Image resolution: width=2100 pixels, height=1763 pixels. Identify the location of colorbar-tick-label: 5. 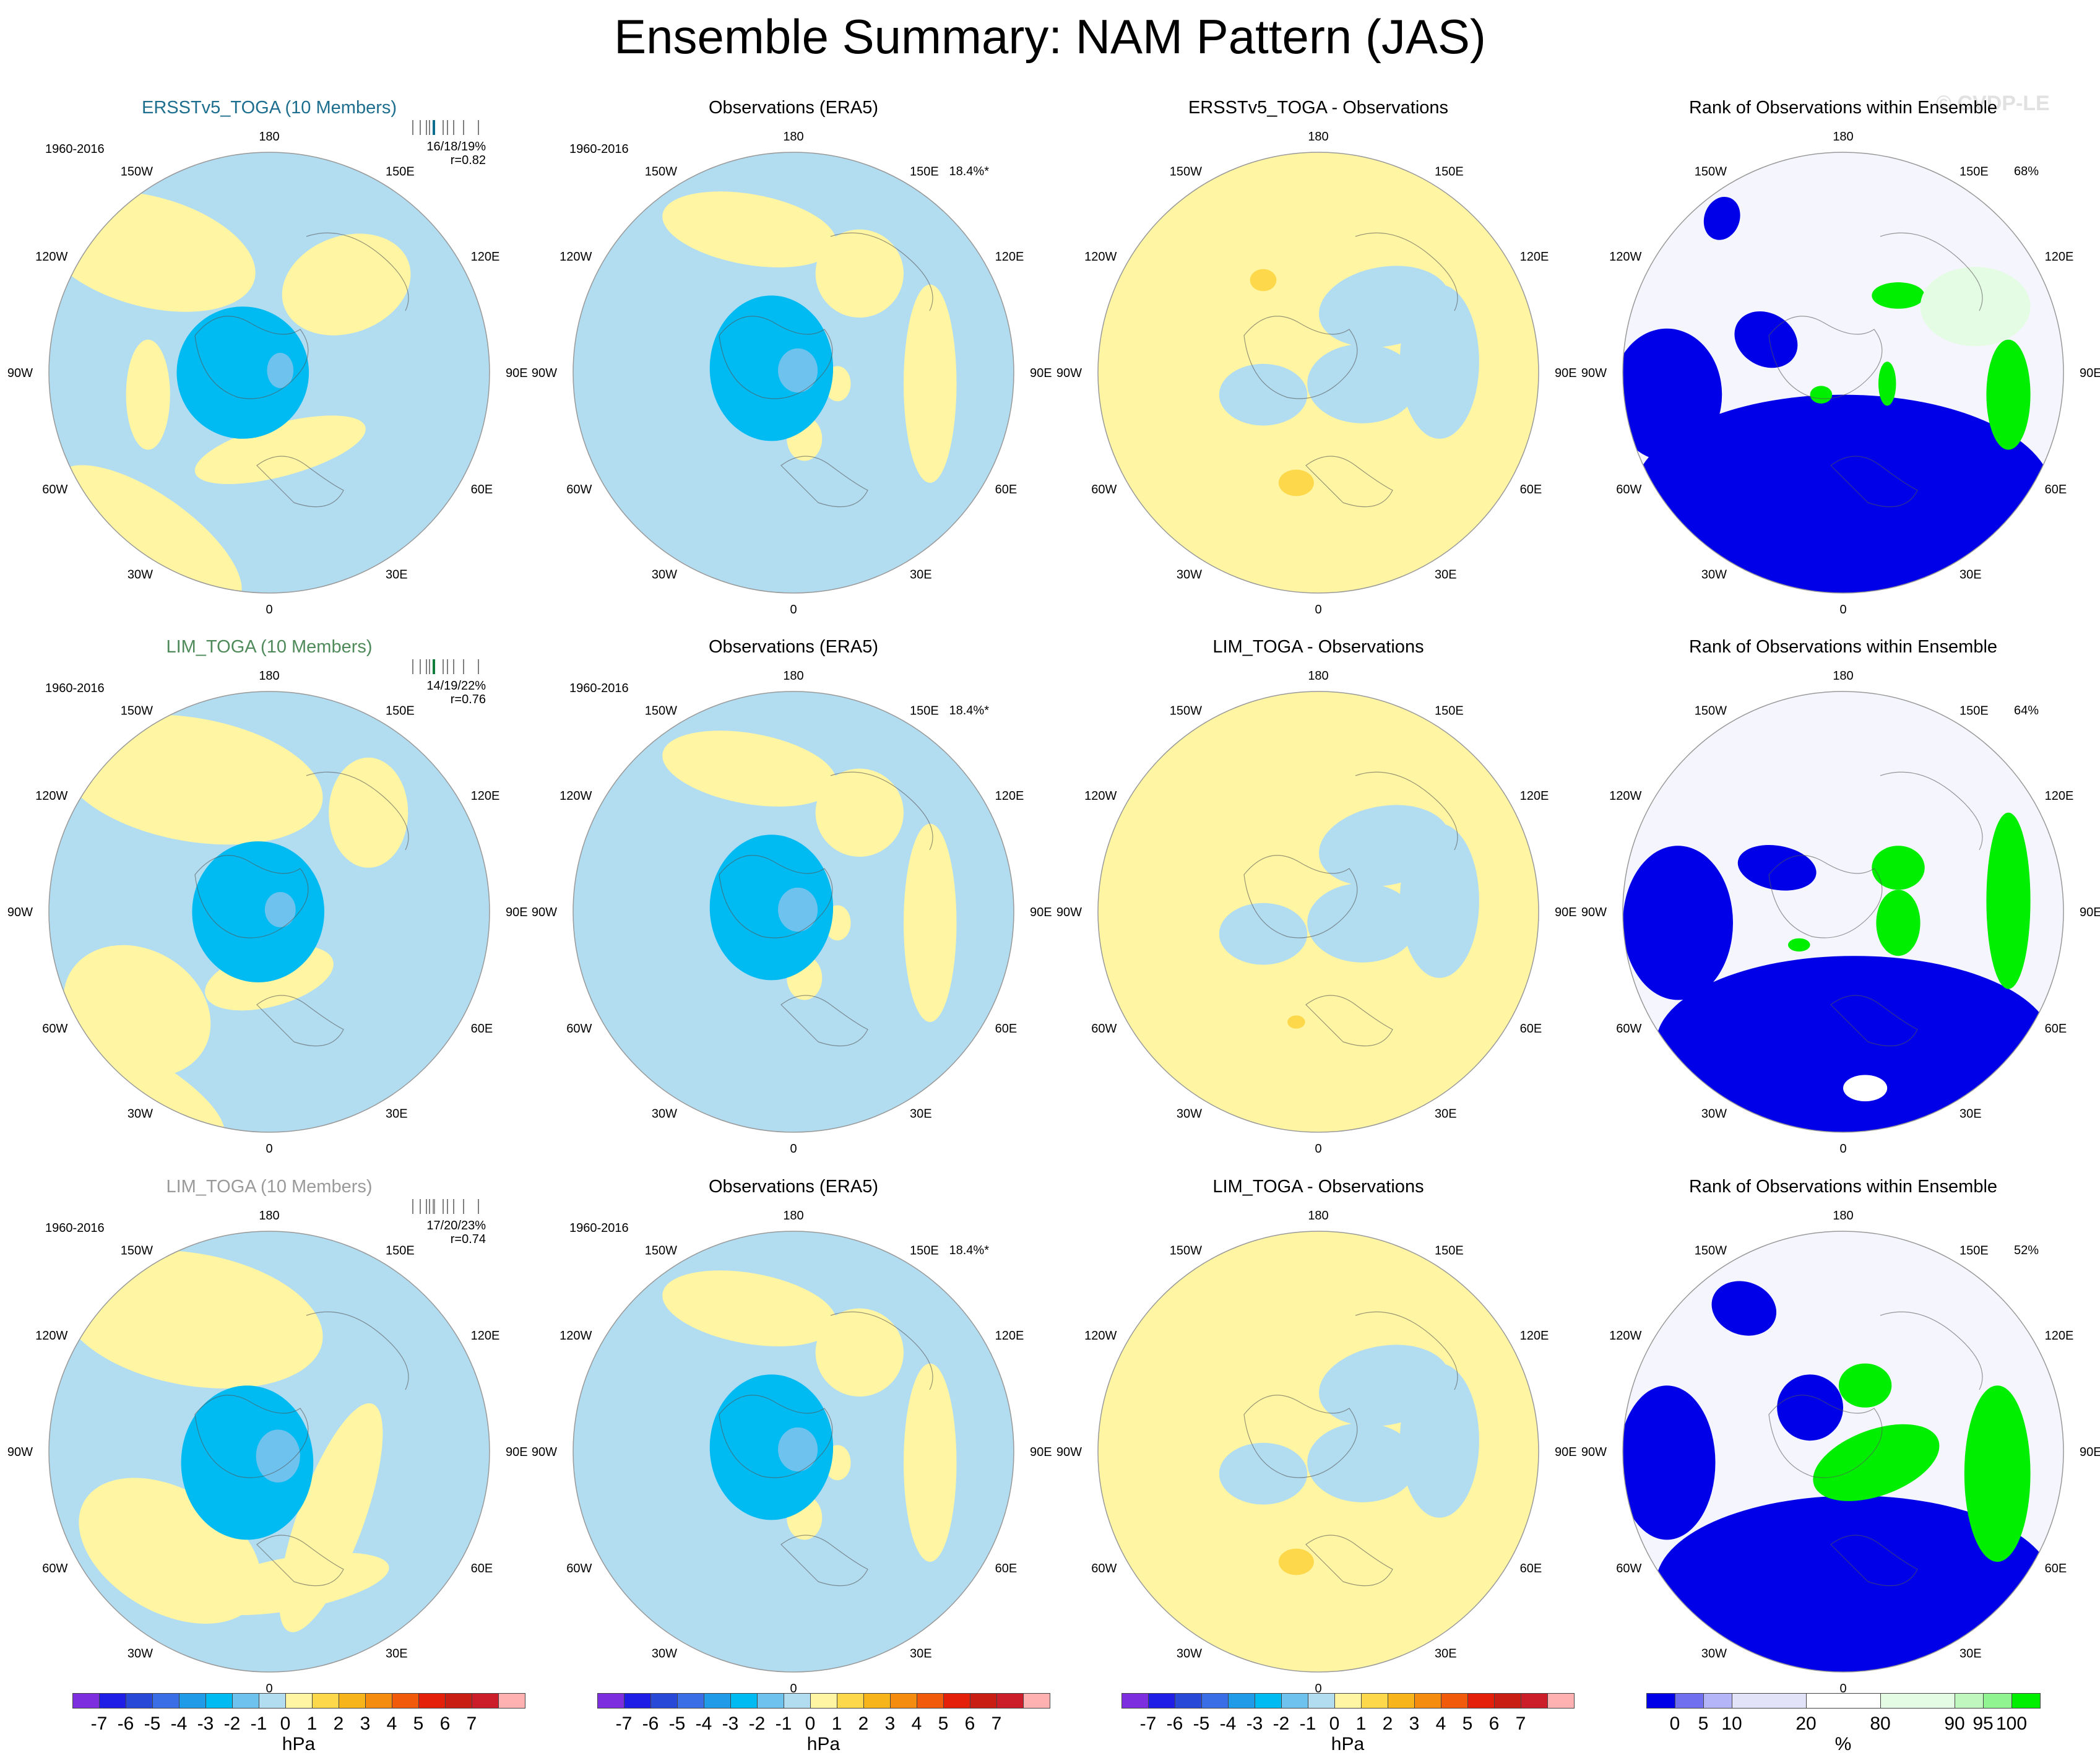
(1703, 1723).